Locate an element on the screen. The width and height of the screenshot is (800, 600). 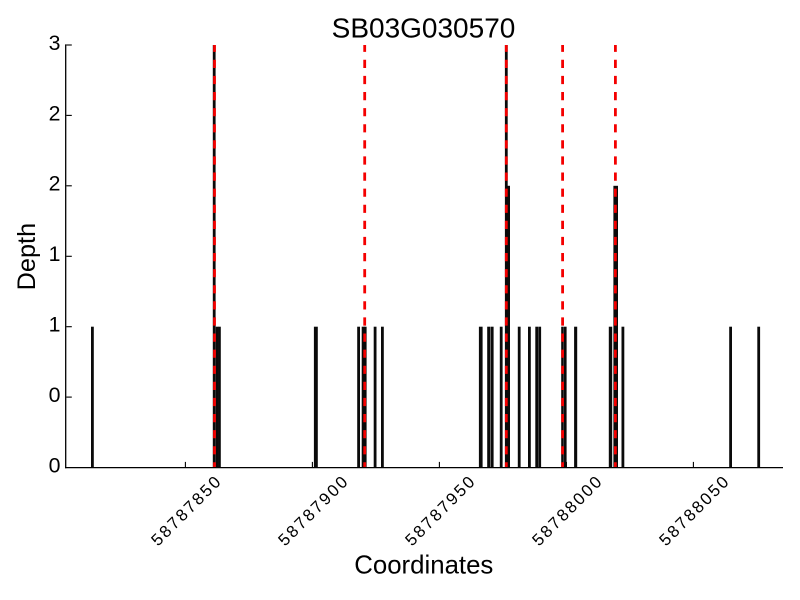
svg-text: Coordinates is located at coordinates (423, 566).